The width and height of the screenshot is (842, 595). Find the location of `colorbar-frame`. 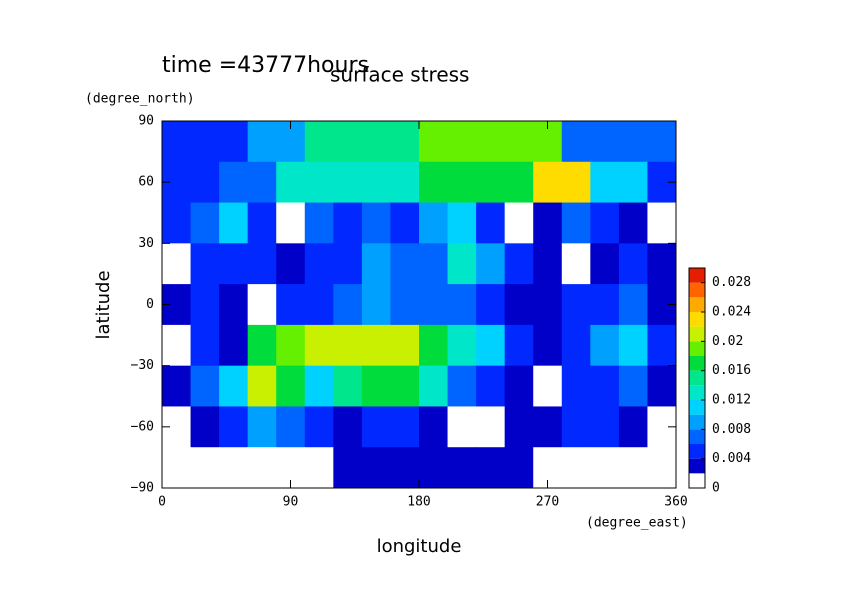

colorbar-frame is located at coordinates (697, 378).